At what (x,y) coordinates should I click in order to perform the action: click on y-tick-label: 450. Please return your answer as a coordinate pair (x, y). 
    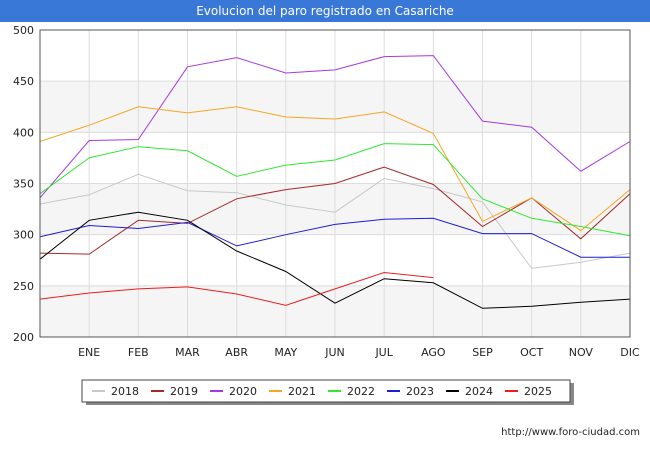
    Looking at the image, I should click on (23, 81).